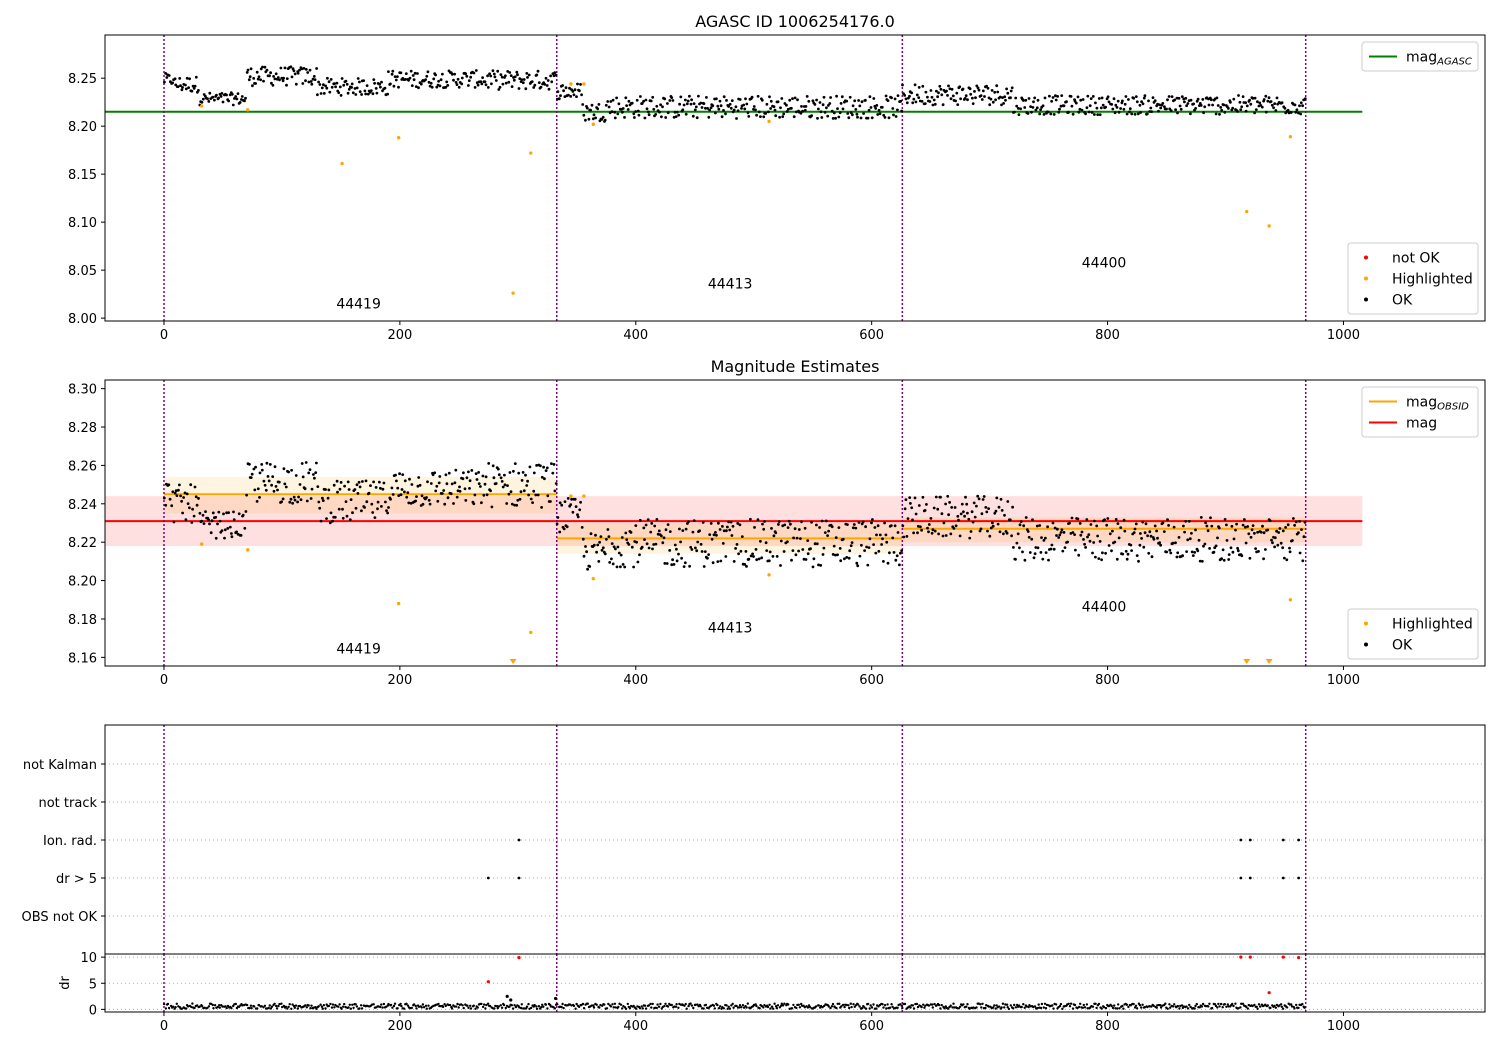 Image resolution: width=1500 pixels, height=1050 pixels. Describe the element at coordinates (1269, 661) in the screenshot. I see `panel-estimates-below-range-marker` at that location.